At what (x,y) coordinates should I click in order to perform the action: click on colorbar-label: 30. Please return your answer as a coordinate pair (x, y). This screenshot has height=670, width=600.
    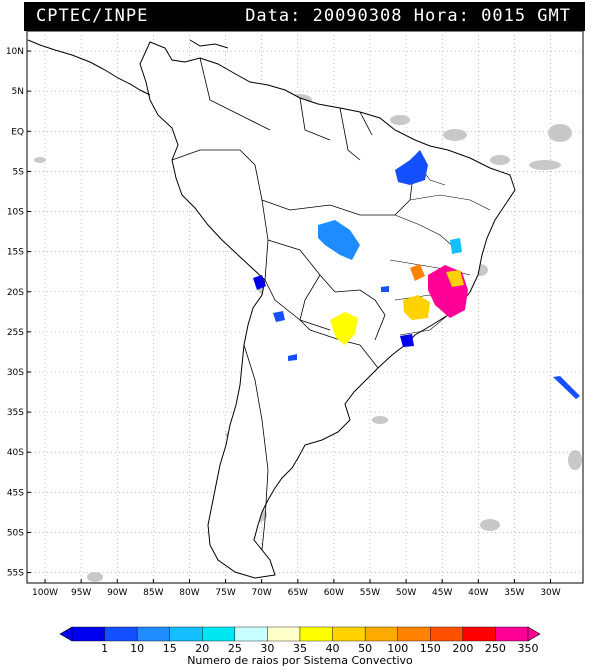
    Looking at the image, I should click on (267, 648).